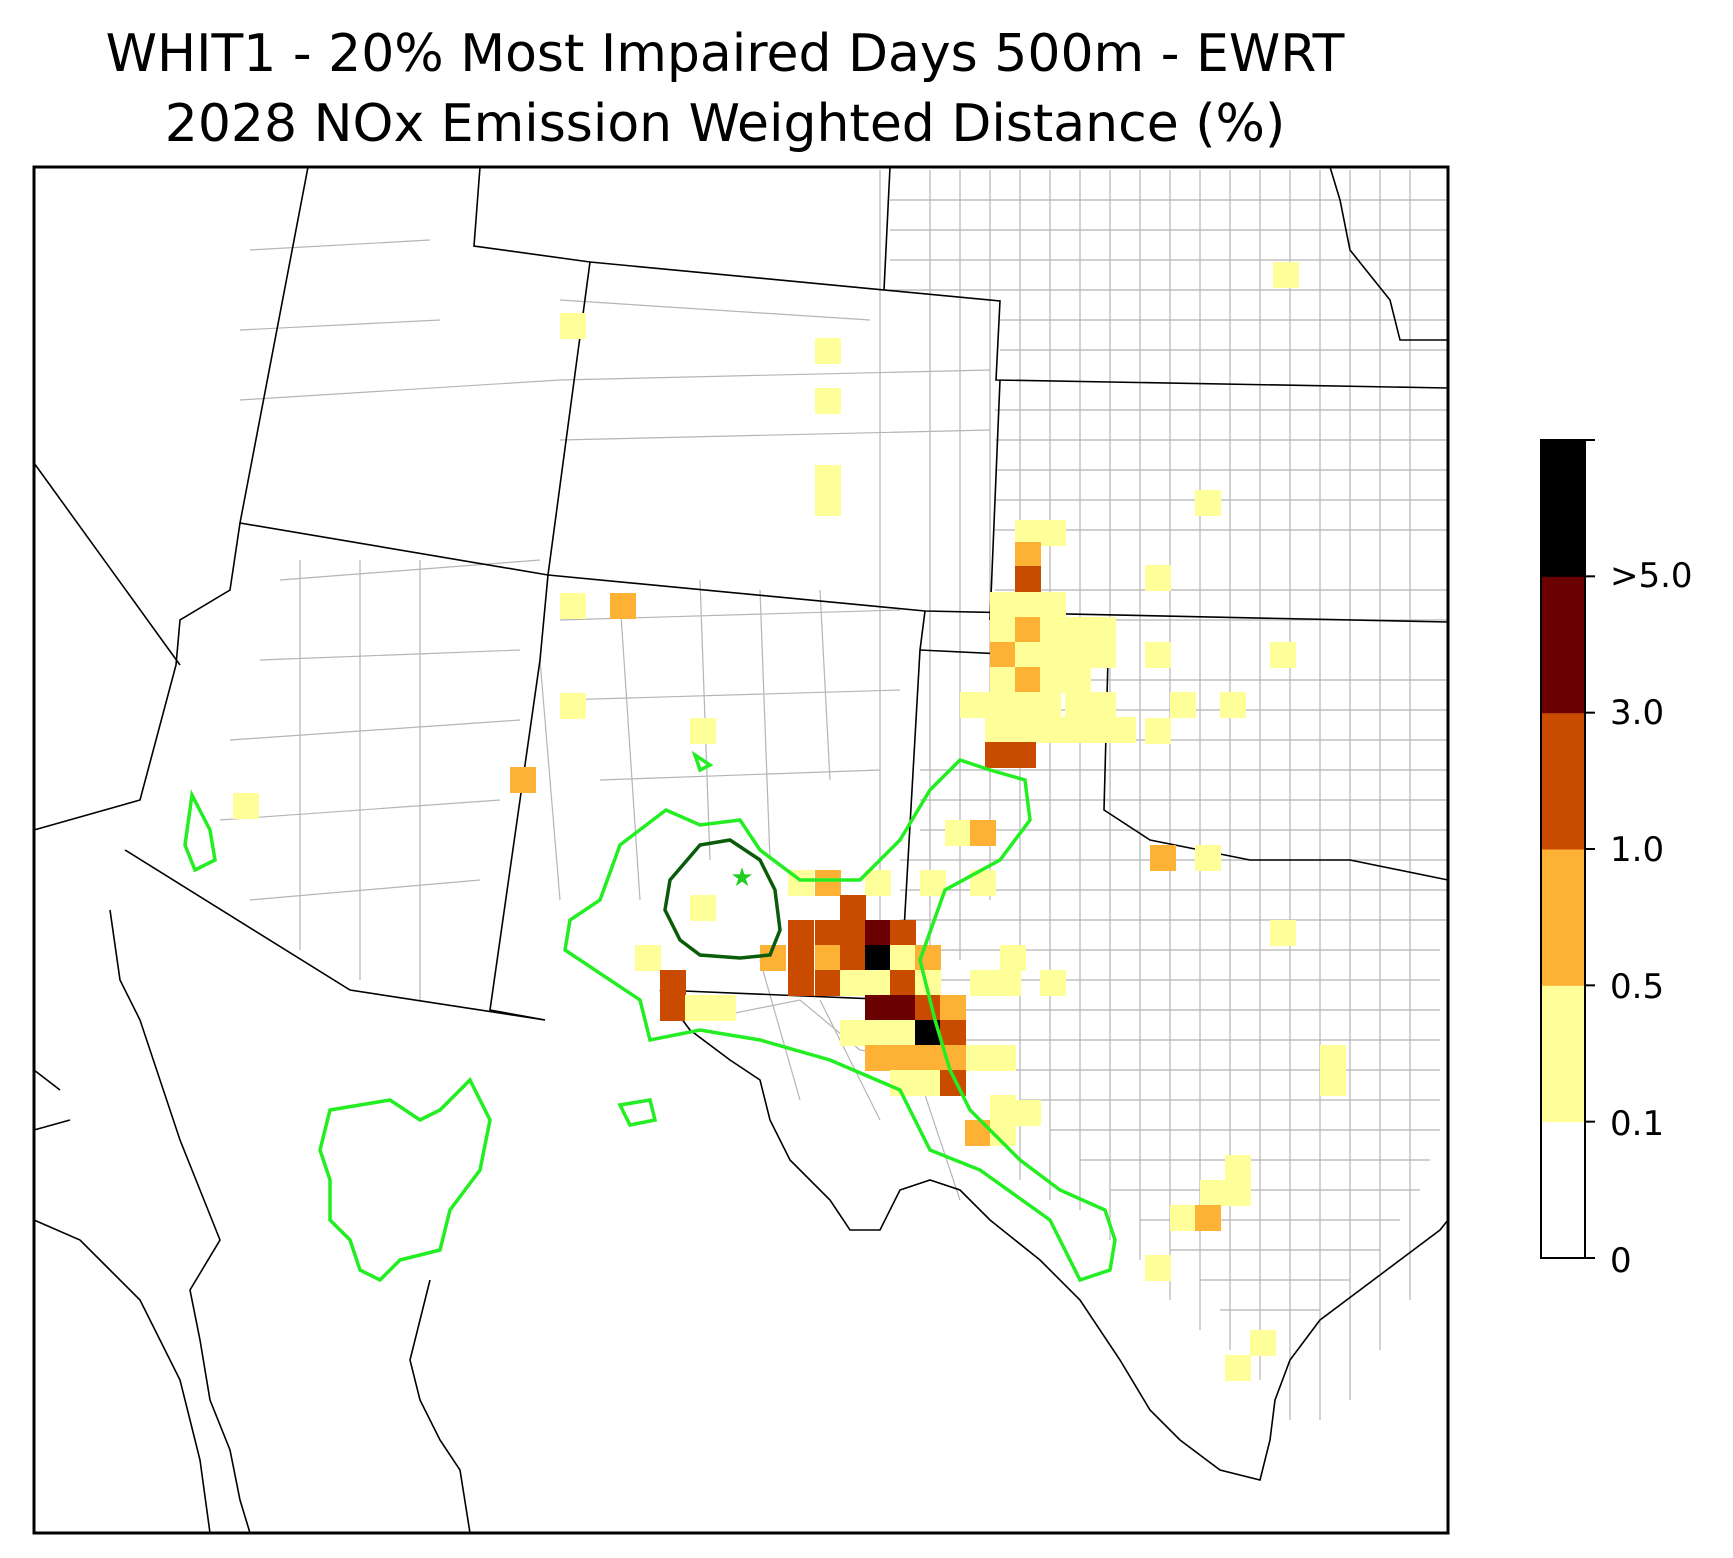 This screenshot has width=1733, height=1558. What do you see at coordinates (1621, 1261) in the screenshot?
I see `colorbar-label-0: 0` at bounding box center [1621, 1261].